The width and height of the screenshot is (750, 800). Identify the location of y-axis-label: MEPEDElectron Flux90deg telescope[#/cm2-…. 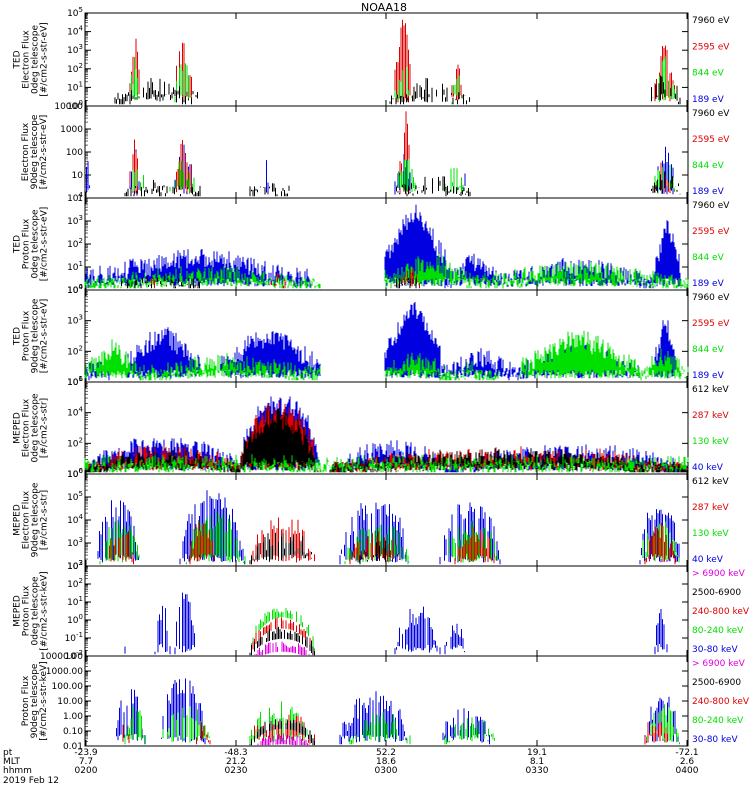
(31, 519).